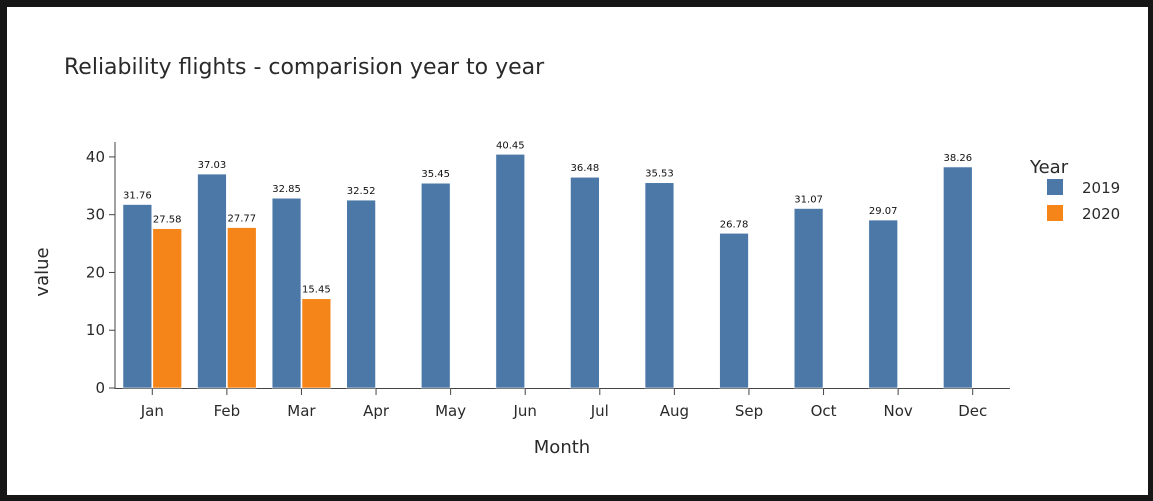  I want to click on data-label: 15.45, so click(316, 290).